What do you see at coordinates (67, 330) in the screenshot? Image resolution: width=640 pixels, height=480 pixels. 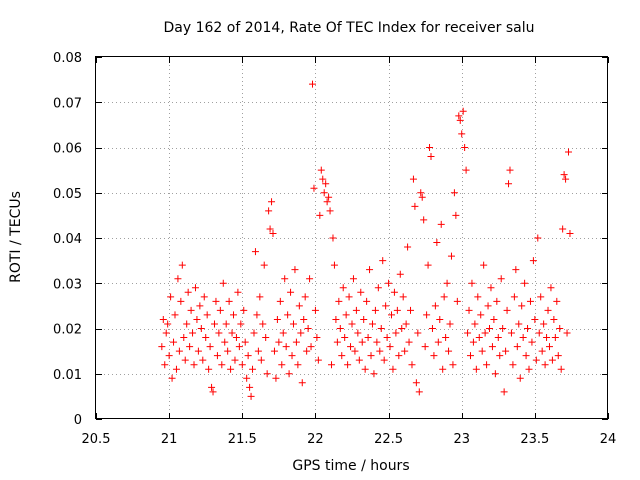 I see `y-tick-label: 0.02` at bounding box center [67, 330].